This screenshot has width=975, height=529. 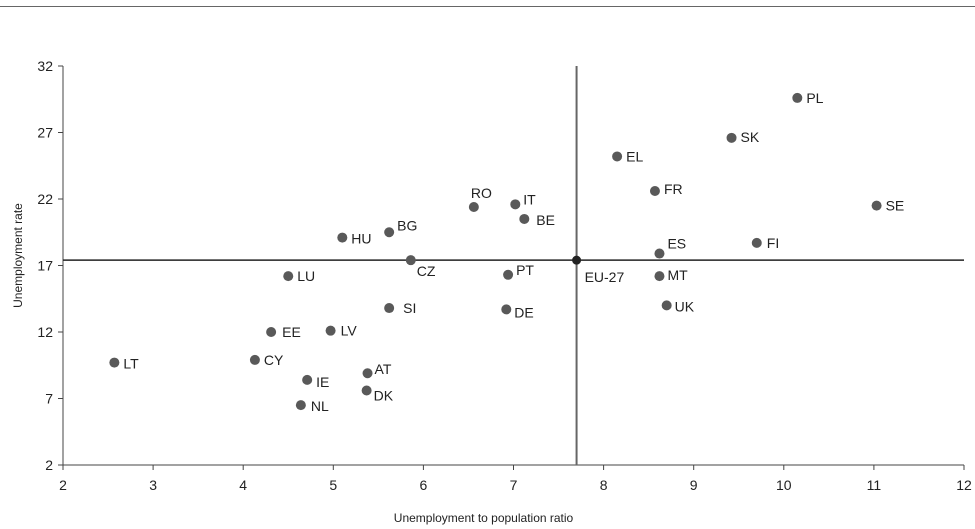 I want to click on data-point-ie, so click(x=307, y=379).